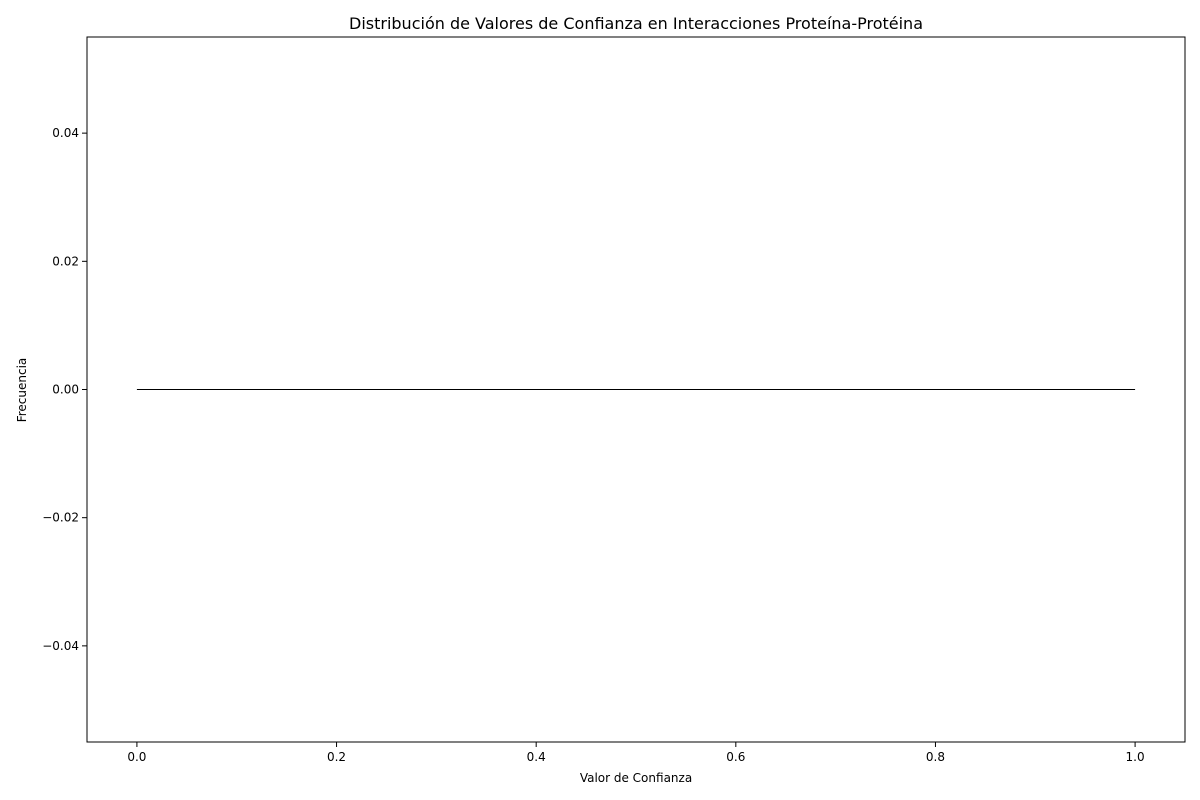 The image size is (1200, 800). I want to click on y-tick-label: 0.04, so click(65, 133).